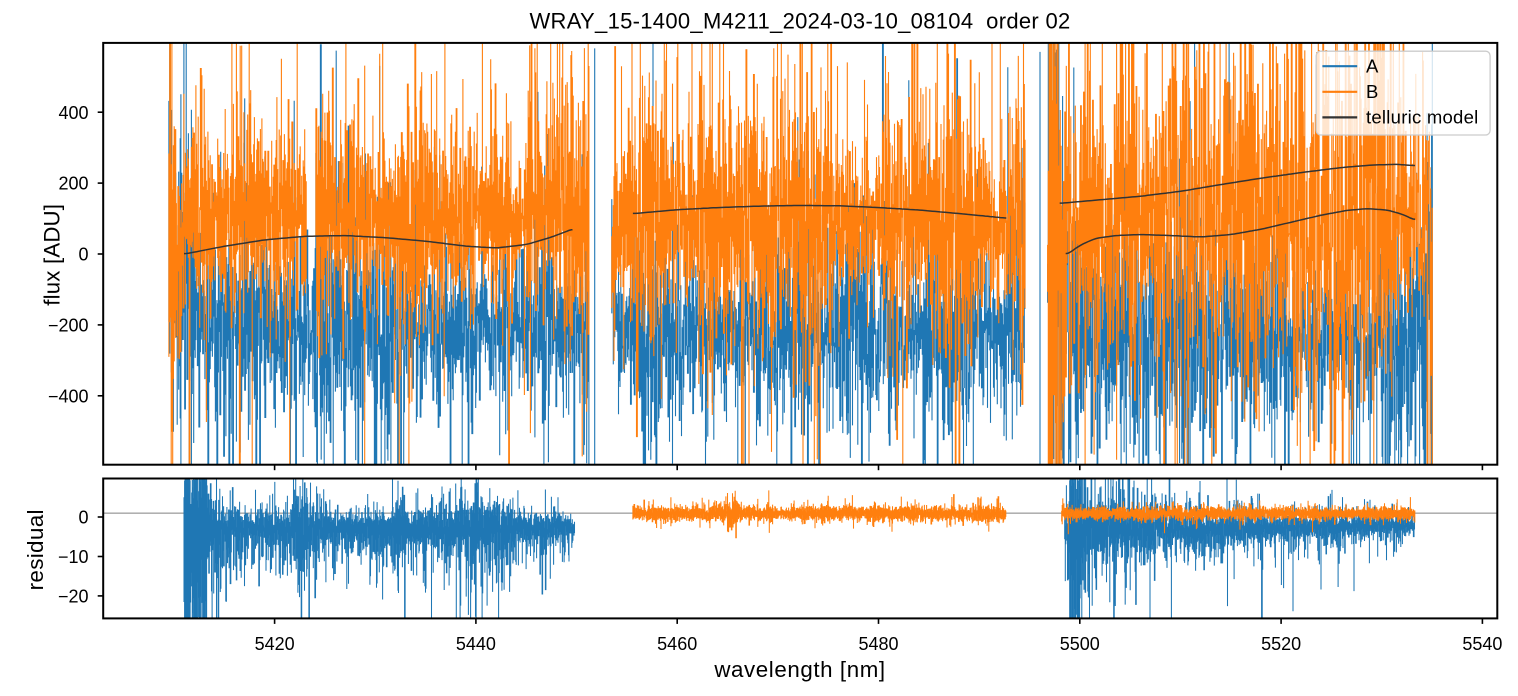  What do you see at coordinates (73, 597) in the screenshot?
I see `svg-text: −20` at bounding box center [73, 597].